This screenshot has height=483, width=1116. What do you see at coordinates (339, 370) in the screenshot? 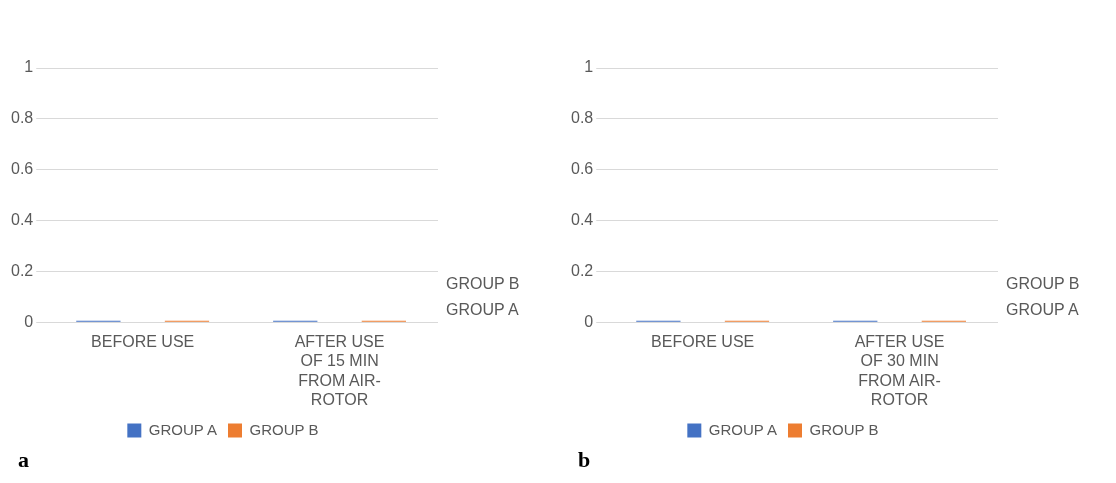
I see `x-tick-label: AFTER USE OF 15 MIN FROM AIR-ROTOR` at bounding box center [339, 370].